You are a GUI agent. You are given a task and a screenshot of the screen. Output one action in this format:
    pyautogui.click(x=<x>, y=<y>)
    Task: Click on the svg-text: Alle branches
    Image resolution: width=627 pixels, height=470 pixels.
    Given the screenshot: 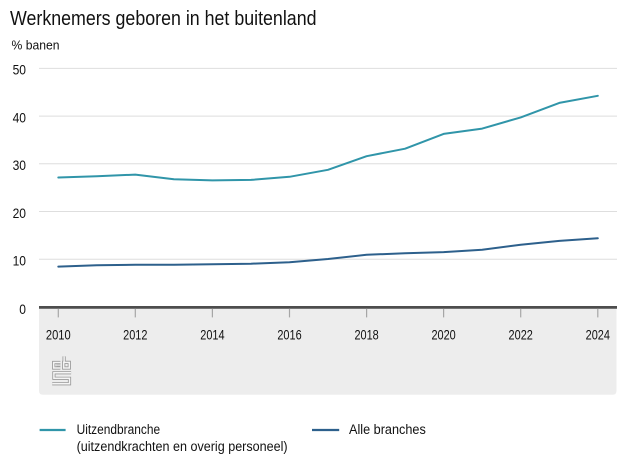 What is the action you would take?
    pyautogui.click(x=387, y=429)
    